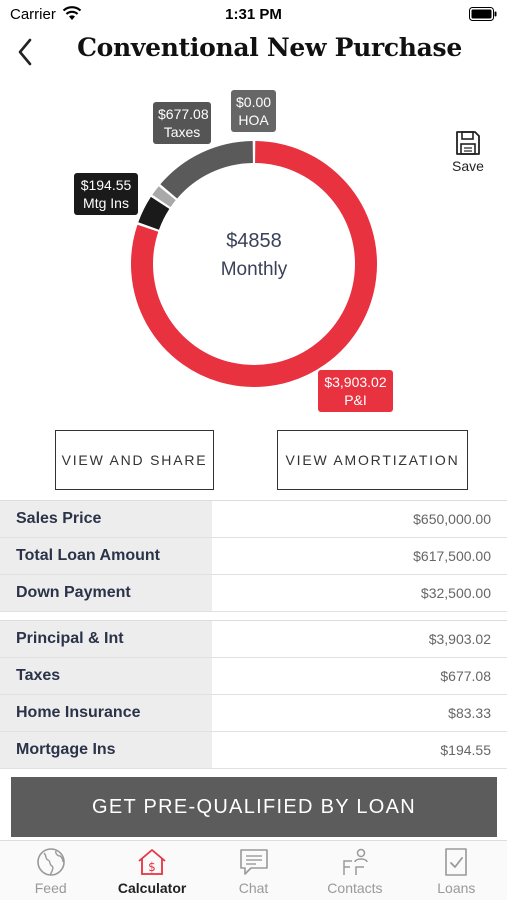 Image resolution: width=507 pixels, height=900 pixels. What do you see at coordinates (468, 166) in the screenshot?
I see `save-label: Save` at bounding box center [468, 166].